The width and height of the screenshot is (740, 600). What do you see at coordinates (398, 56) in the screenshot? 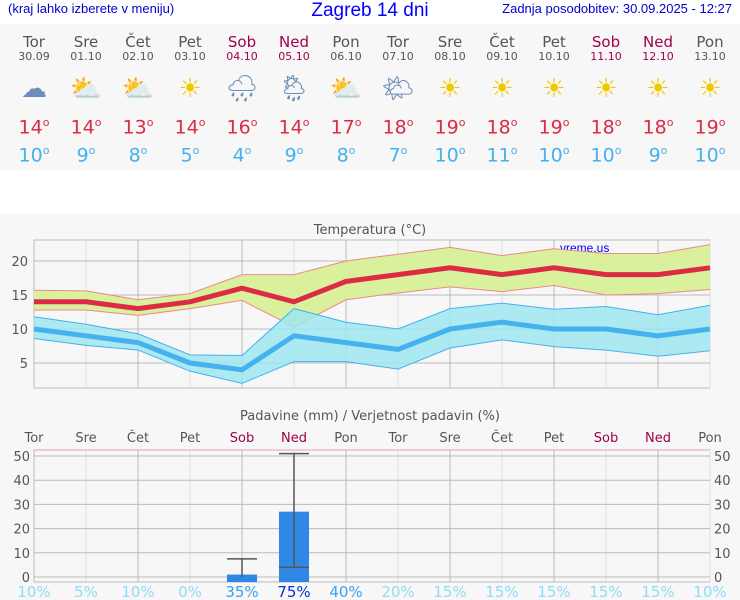
I see `day-date: 07.10` at bounding box center [398, 56].